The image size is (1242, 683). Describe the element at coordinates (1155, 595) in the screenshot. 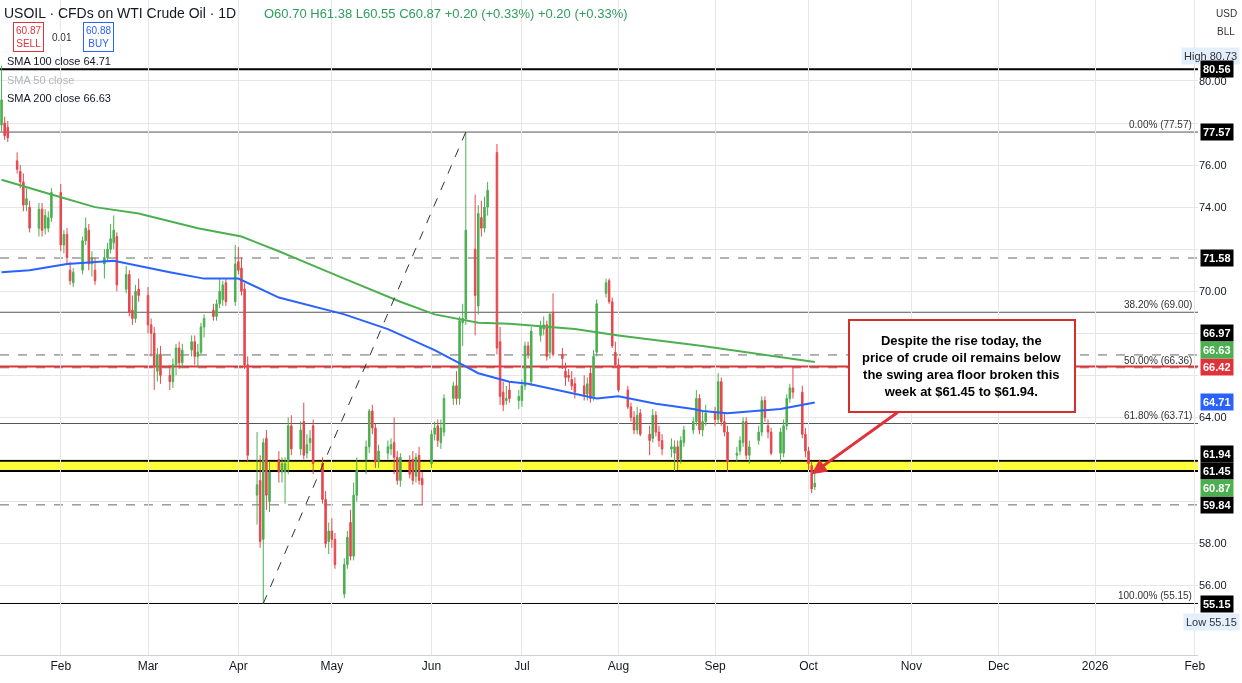

I see `ref-line-label: 100.00% (55.15)` at that location.